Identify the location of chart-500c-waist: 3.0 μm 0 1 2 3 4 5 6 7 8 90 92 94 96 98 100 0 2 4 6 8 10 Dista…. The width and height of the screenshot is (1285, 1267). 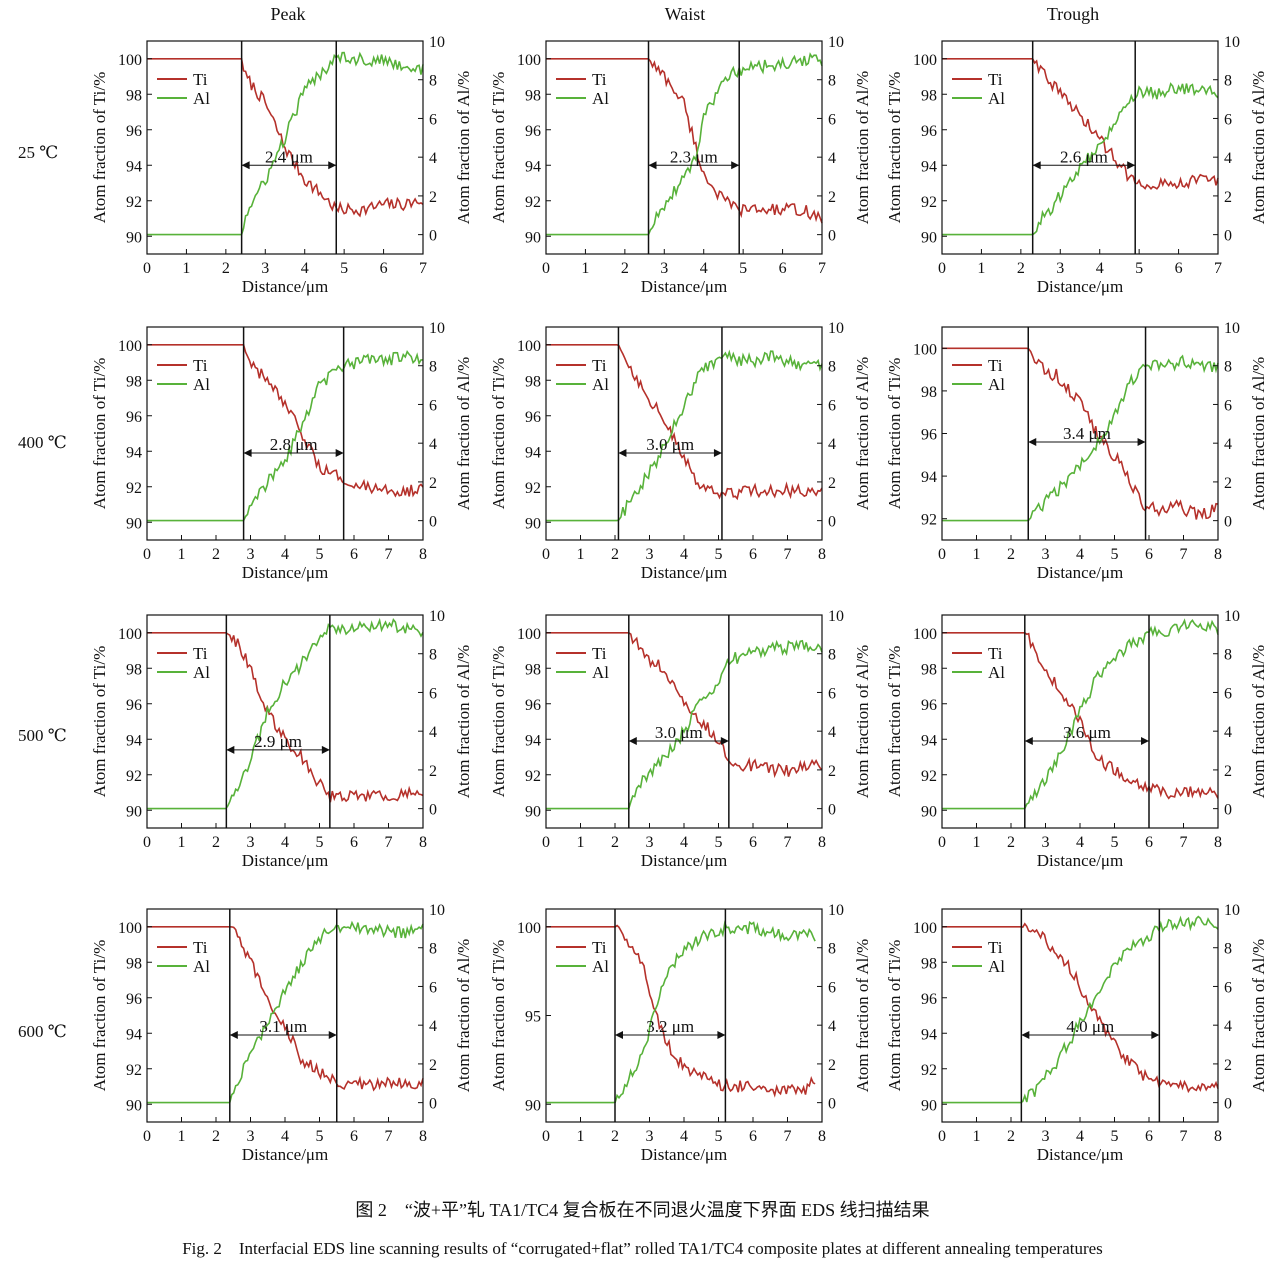
(680, 739).